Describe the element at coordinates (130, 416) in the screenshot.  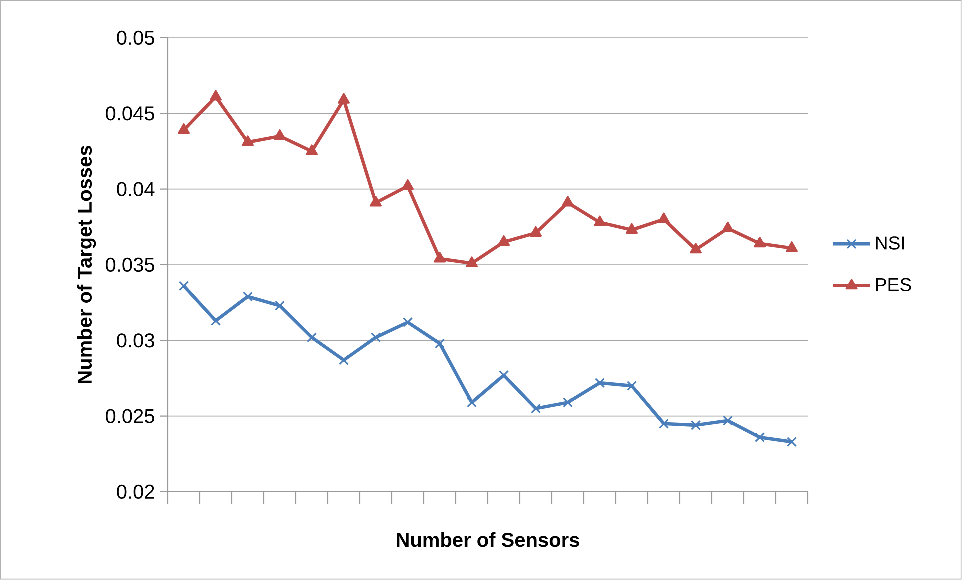
I see `y-tick-label: 0.025` at that location.